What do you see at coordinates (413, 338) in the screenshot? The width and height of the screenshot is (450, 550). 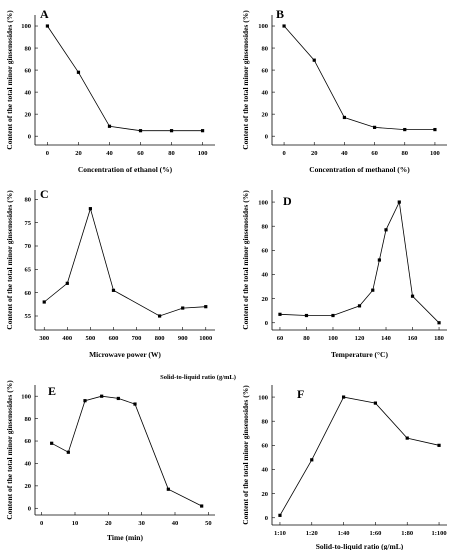 I see `x-tick-label: 160` at bounding box center [413, 338].